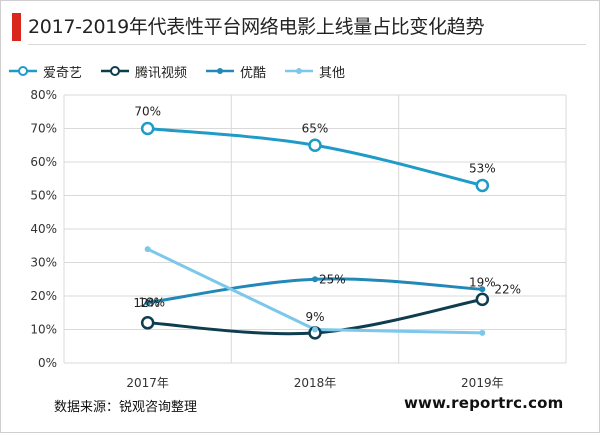  Describe the element at coordinates (115, 71) in the screenshot. I see `legend-marker-tencent` at that location.